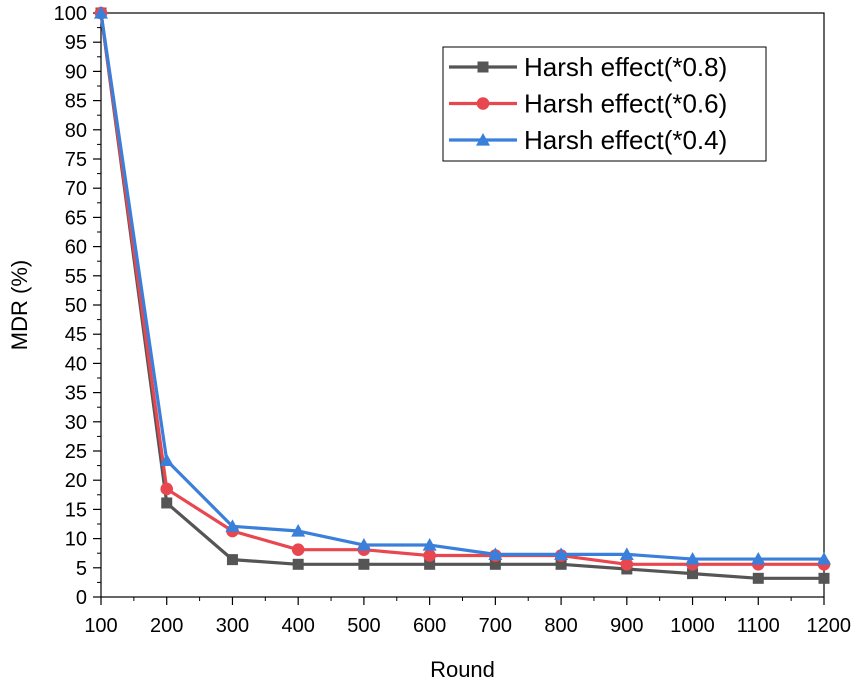  I want to click on y-tick-label: 10, so click(76, 540).